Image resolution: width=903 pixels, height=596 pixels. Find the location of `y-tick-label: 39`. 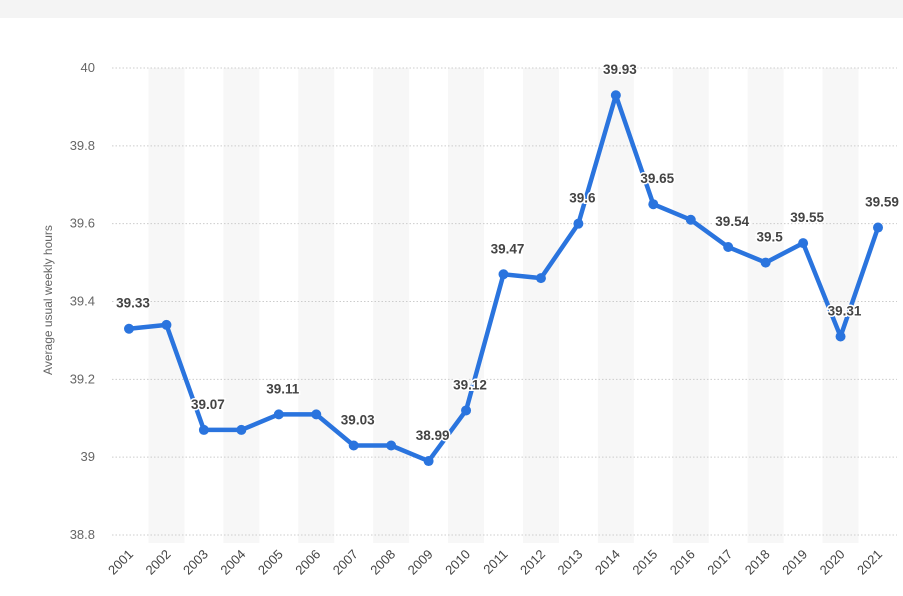

y-tick-label: 39 is located at coordinates (88, 456).